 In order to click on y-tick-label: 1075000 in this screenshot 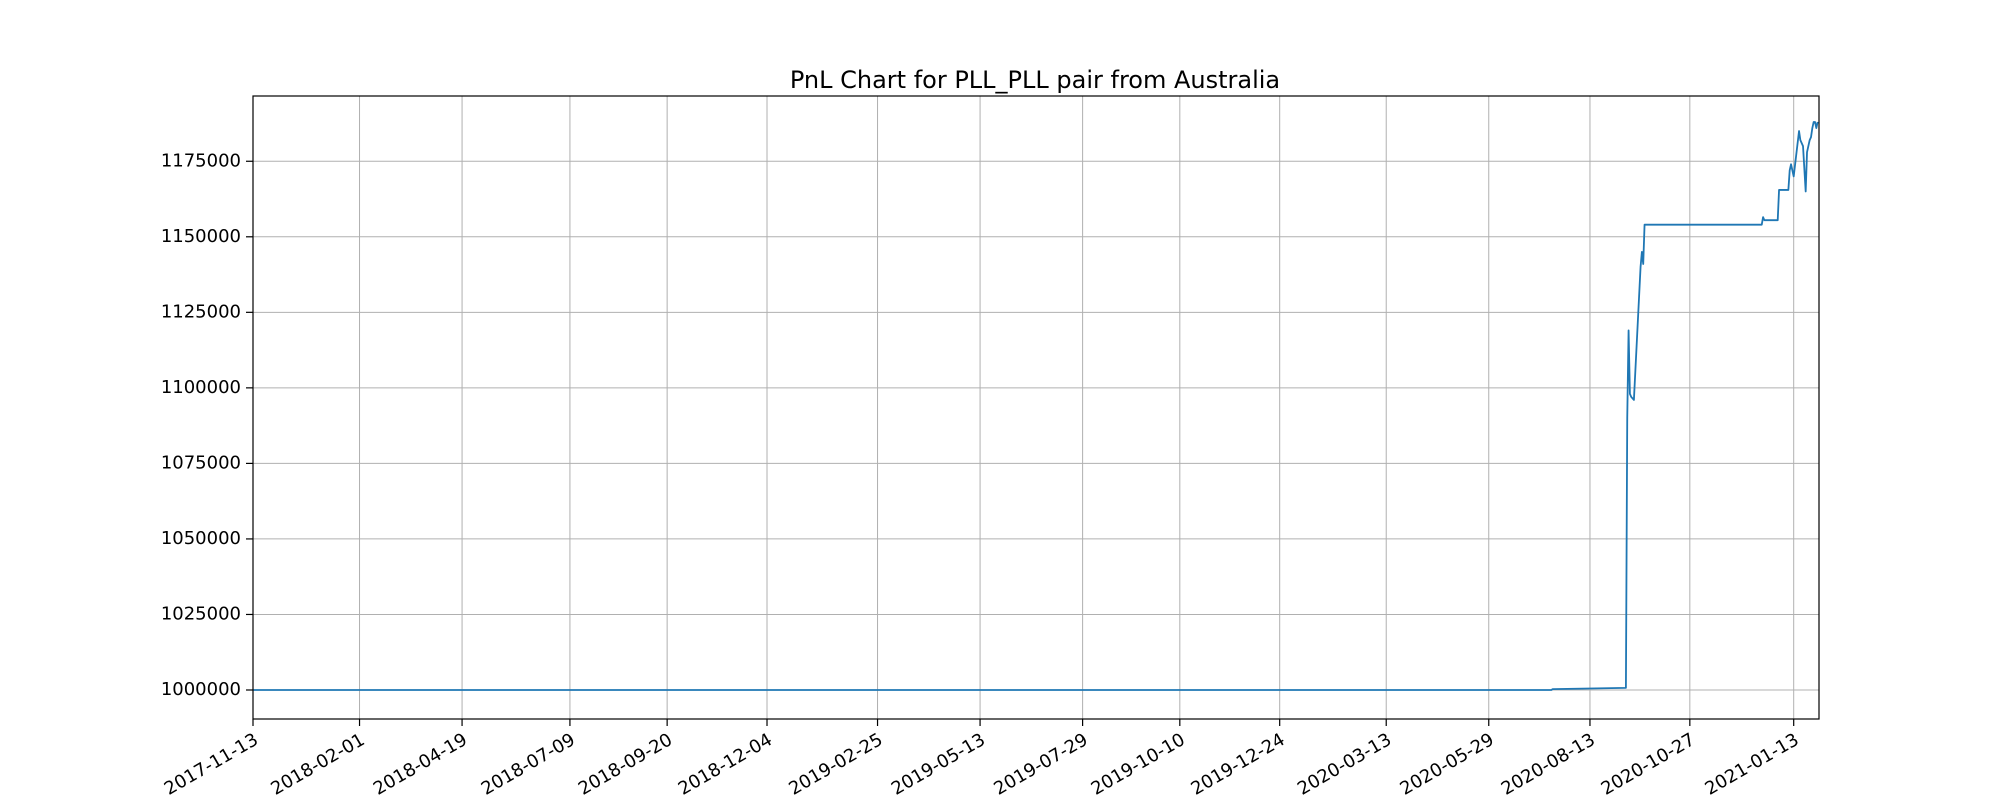, I will do `click(201, 462)`.